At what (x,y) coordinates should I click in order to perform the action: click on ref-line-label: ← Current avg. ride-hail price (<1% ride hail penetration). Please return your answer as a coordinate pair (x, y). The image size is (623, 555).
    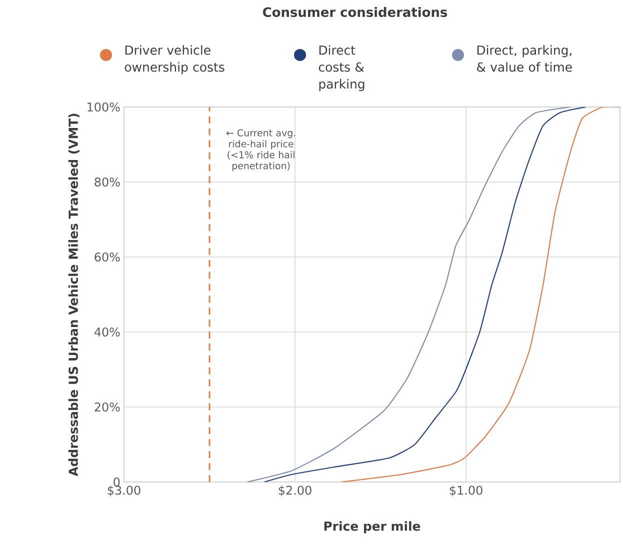
    Looking at the image, I should click on (261, 150).